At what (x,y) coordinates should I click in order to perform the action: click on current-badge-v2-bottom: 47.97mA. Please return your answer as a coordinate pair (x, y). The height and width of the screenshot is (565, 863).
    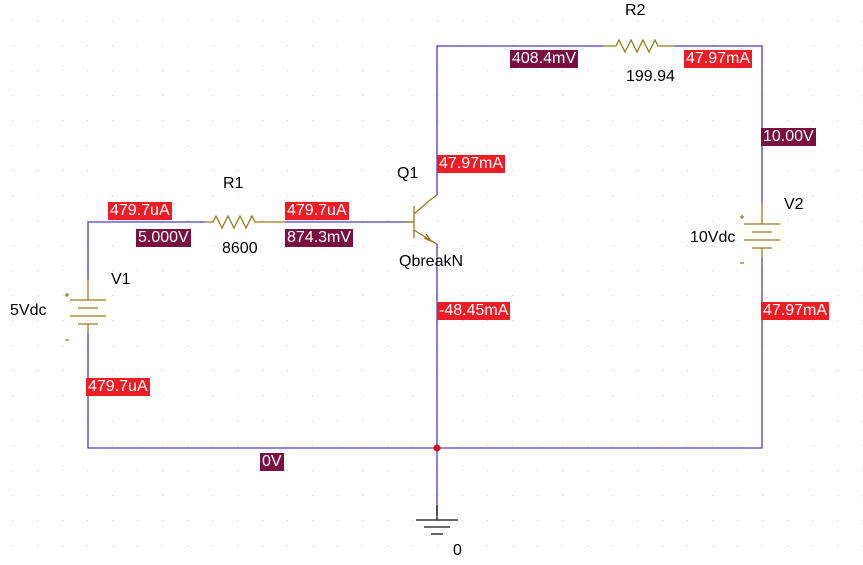
    Looking at the image, I should click on (795, 311).